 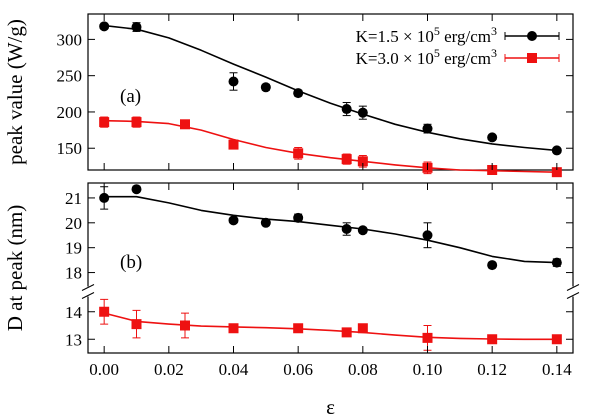 What do you see at coordinates (131, 262) in the screenshot?
I see `panel-label-b: (b)` at bounding box center [131, 262].